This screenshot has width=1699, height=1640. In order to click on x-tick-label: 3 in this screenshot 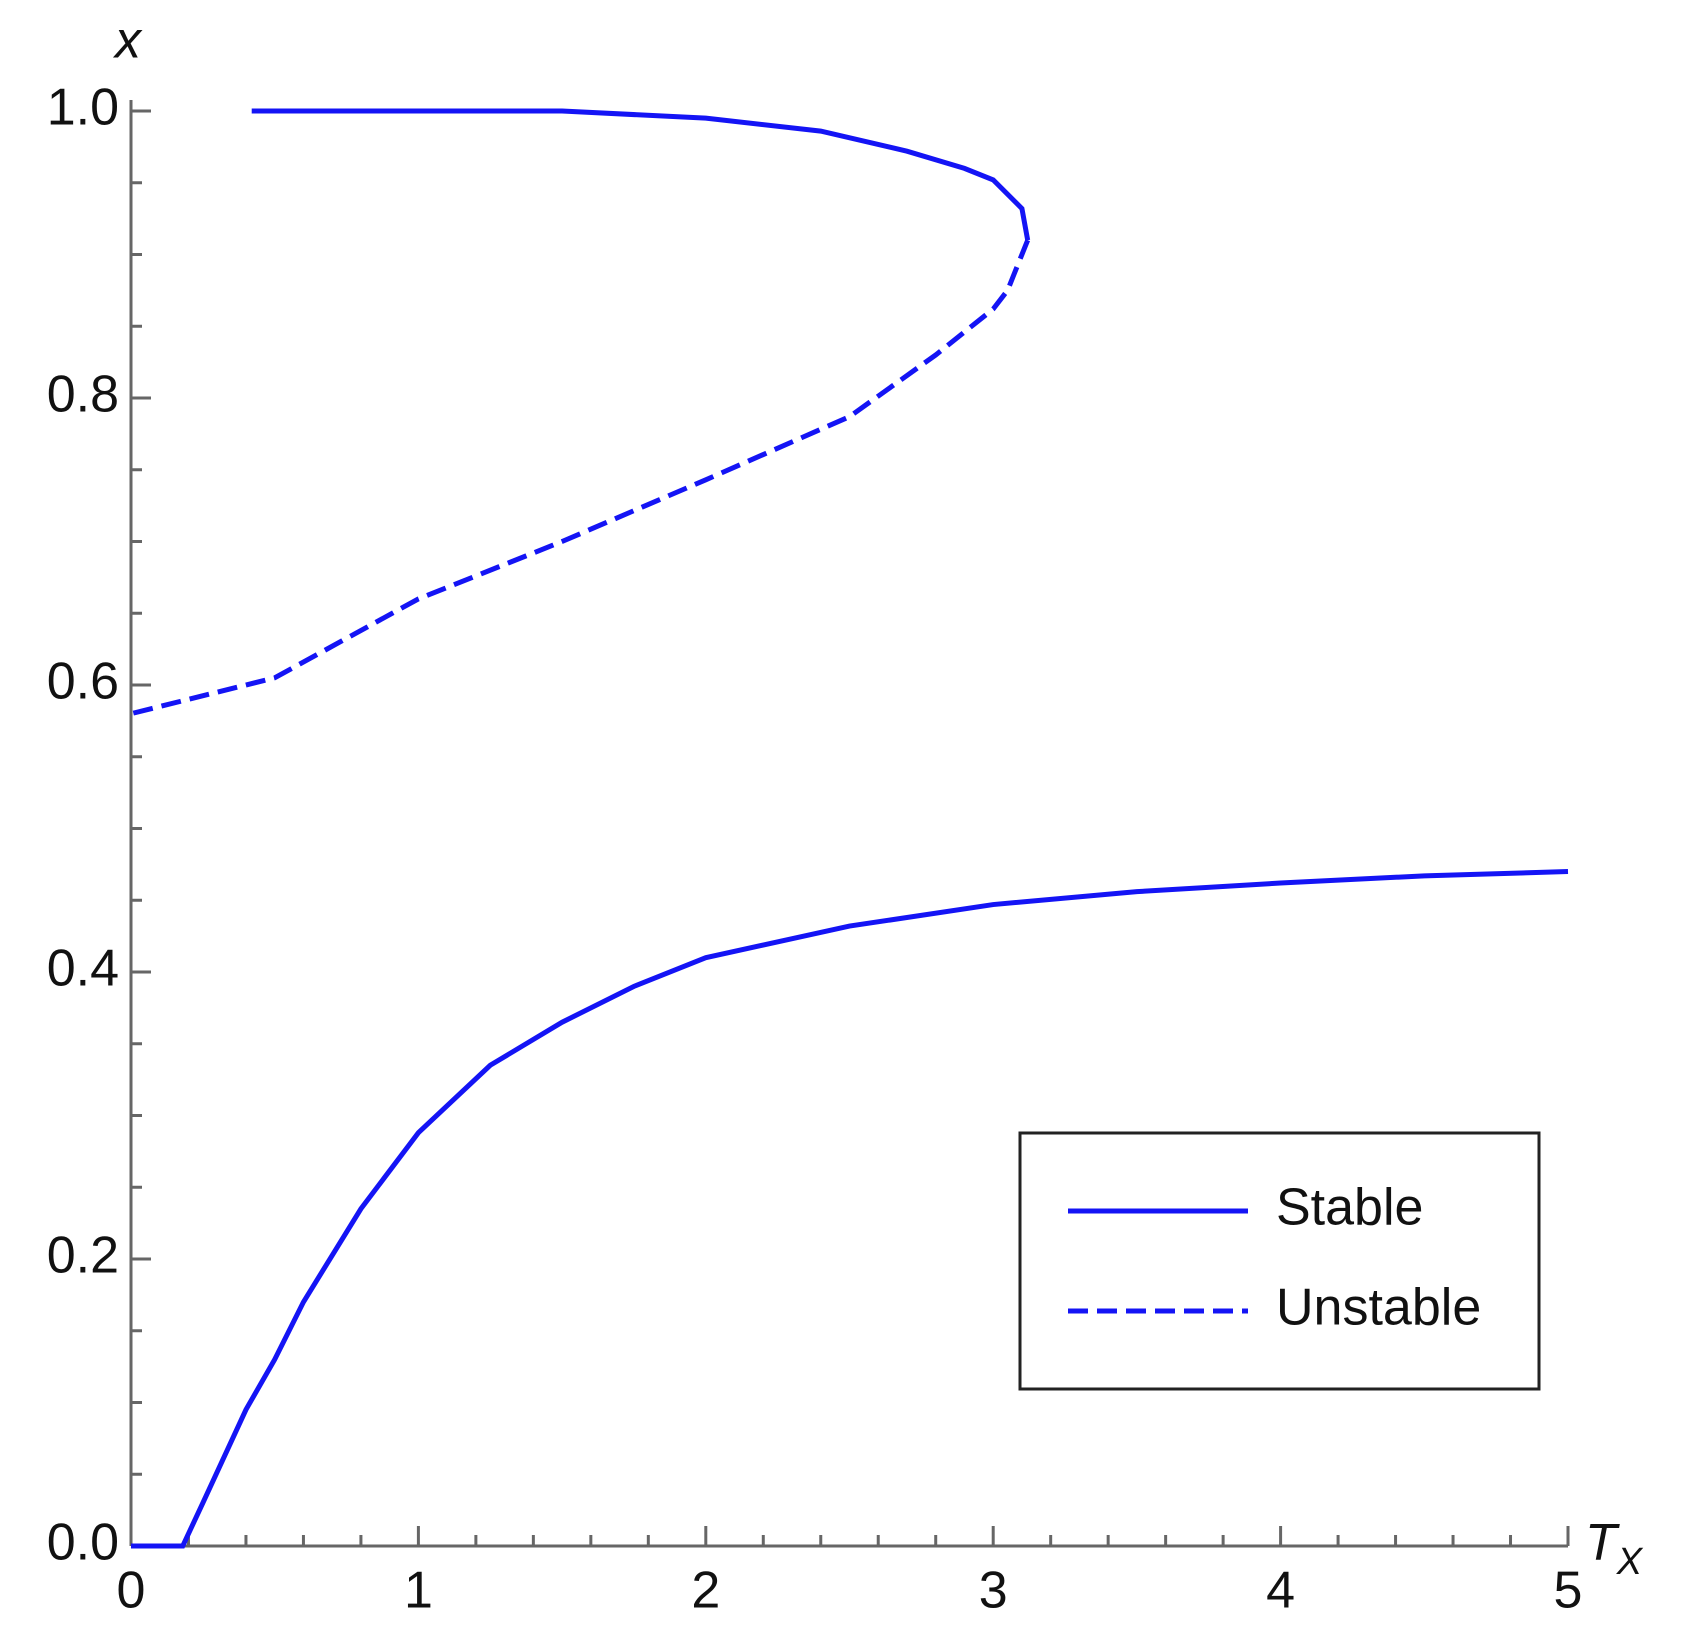, I will do `click(993, 1591)`.